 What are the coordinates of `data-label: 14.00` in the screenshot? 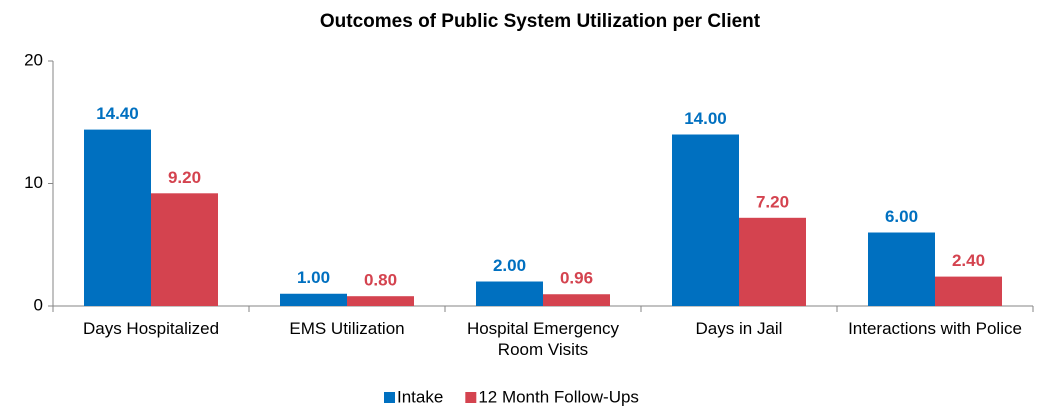 It's located at (705, 118).